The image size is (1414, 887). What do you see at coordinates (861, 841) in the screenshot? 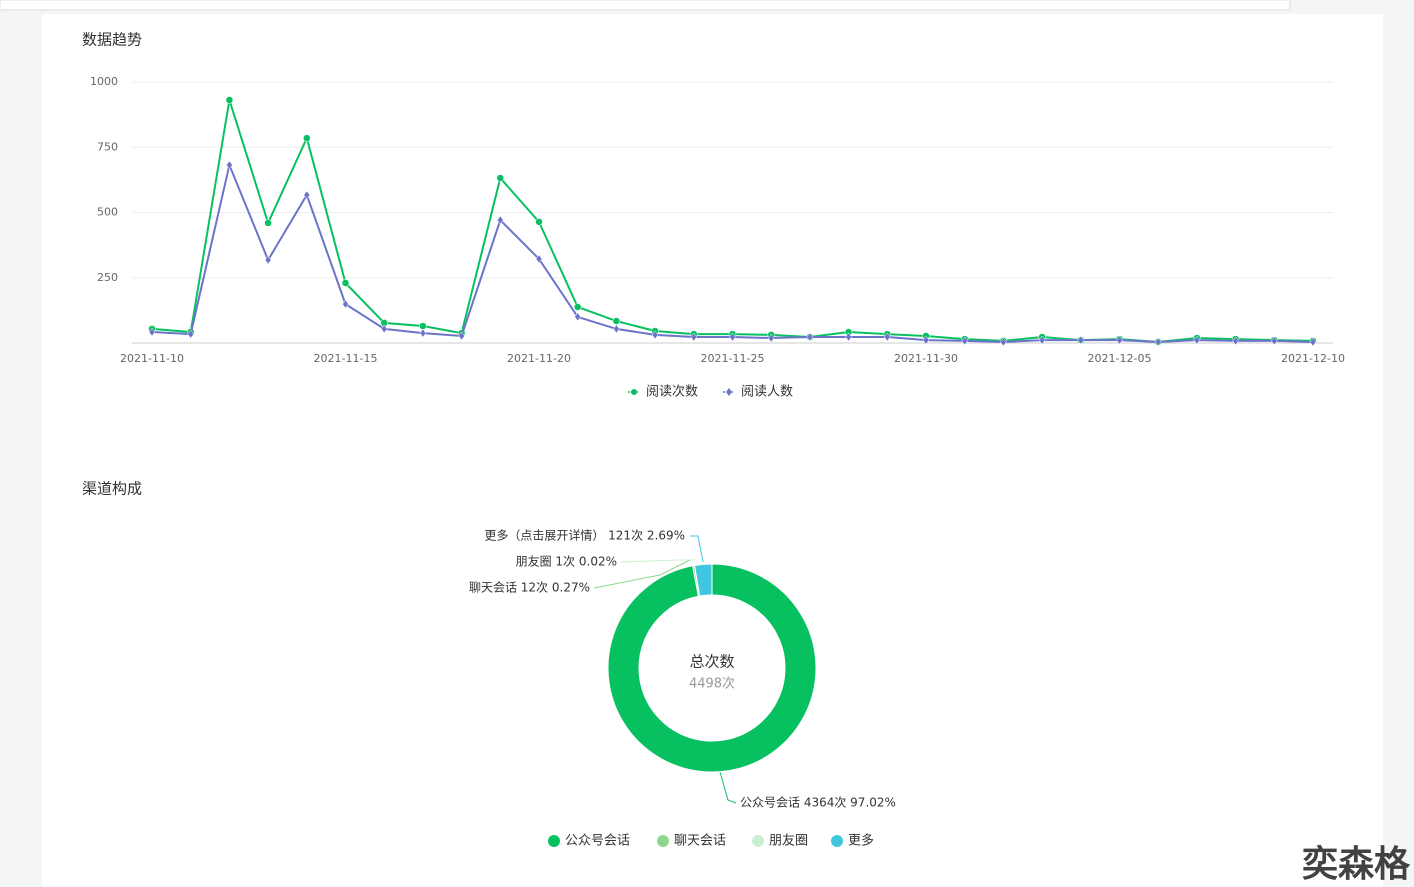
I see `legend-label: 更多` at bounding box center [861, 841].